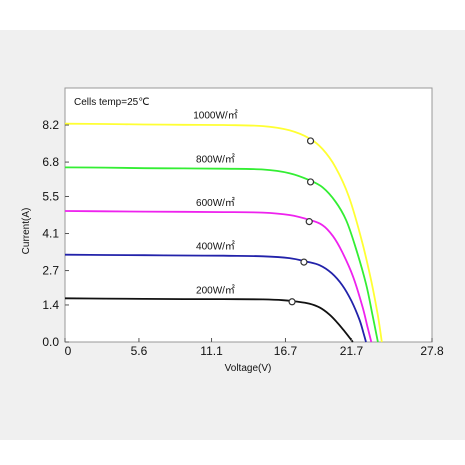 The image size is (465, 465). What do you see at coordinates (292, 302) in the screenshot?
I see `mpp-marker-200w` at bounding box center [292, 302].